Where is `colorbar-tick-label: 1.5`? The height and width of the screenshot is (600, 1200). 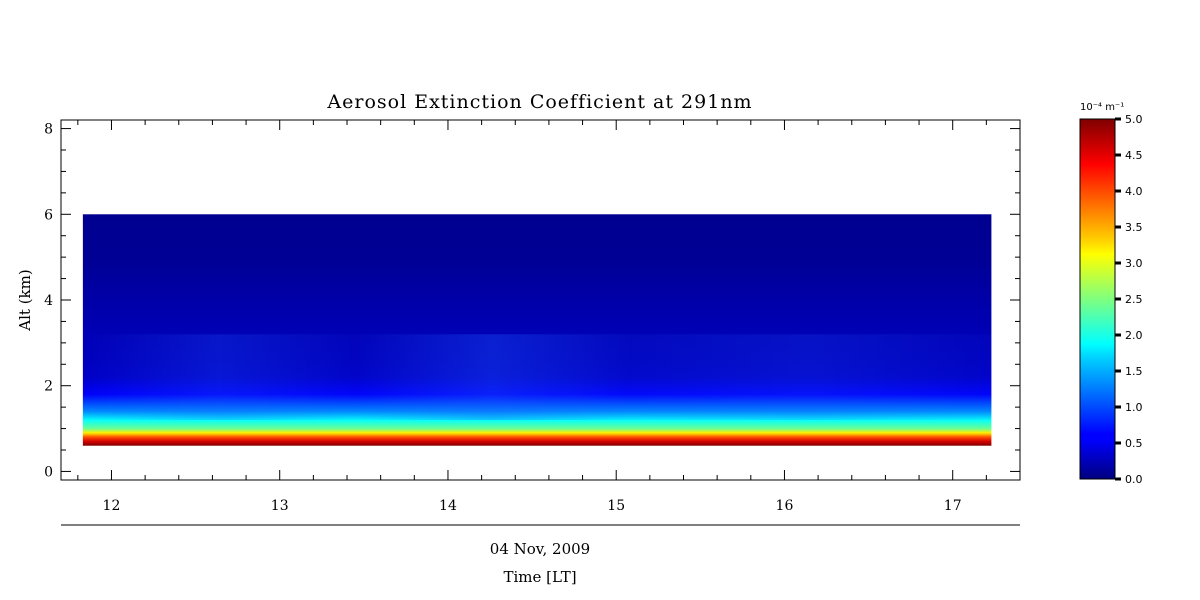 colorbar-tick-label: 1.5 is located at coordinates (1134, 371).